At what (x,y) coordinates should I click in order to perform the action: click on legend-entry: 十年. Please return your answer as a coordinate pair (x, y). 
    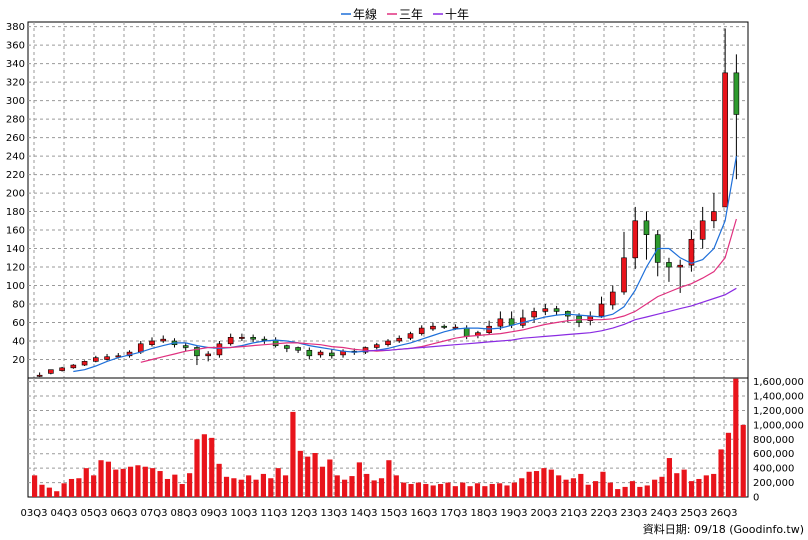
    Looking at the image, I should click on (451, 15).